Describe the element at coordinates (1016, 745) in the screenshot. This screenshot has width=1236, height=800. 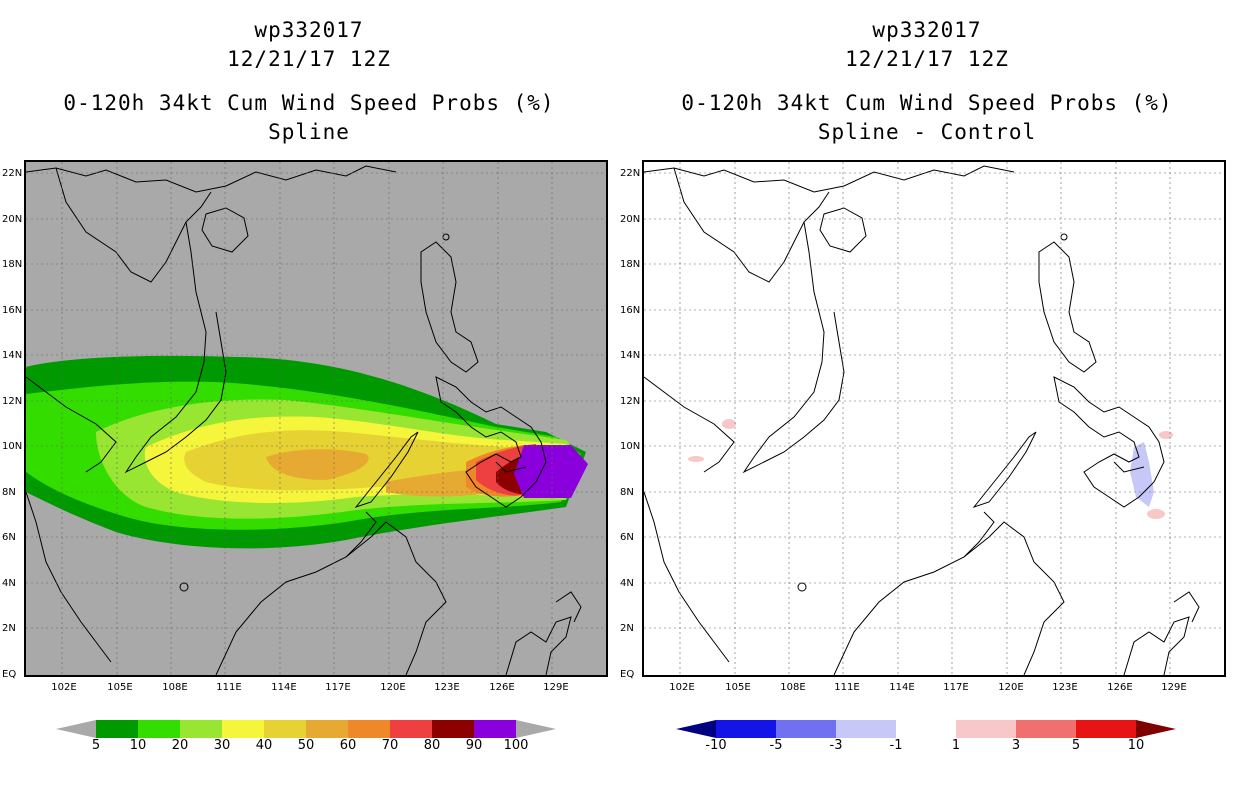
I see `colorbar-label: 3` at that location.